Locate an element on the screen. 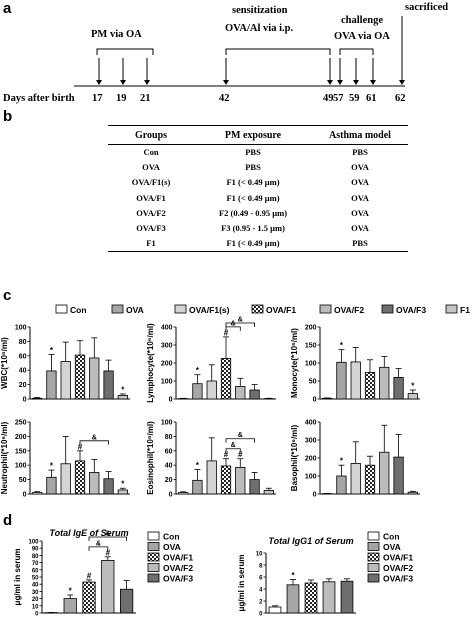 This screenshot has height=620, width=472. timeline-challenge-label: challenge is located at coordinates (362, 20).